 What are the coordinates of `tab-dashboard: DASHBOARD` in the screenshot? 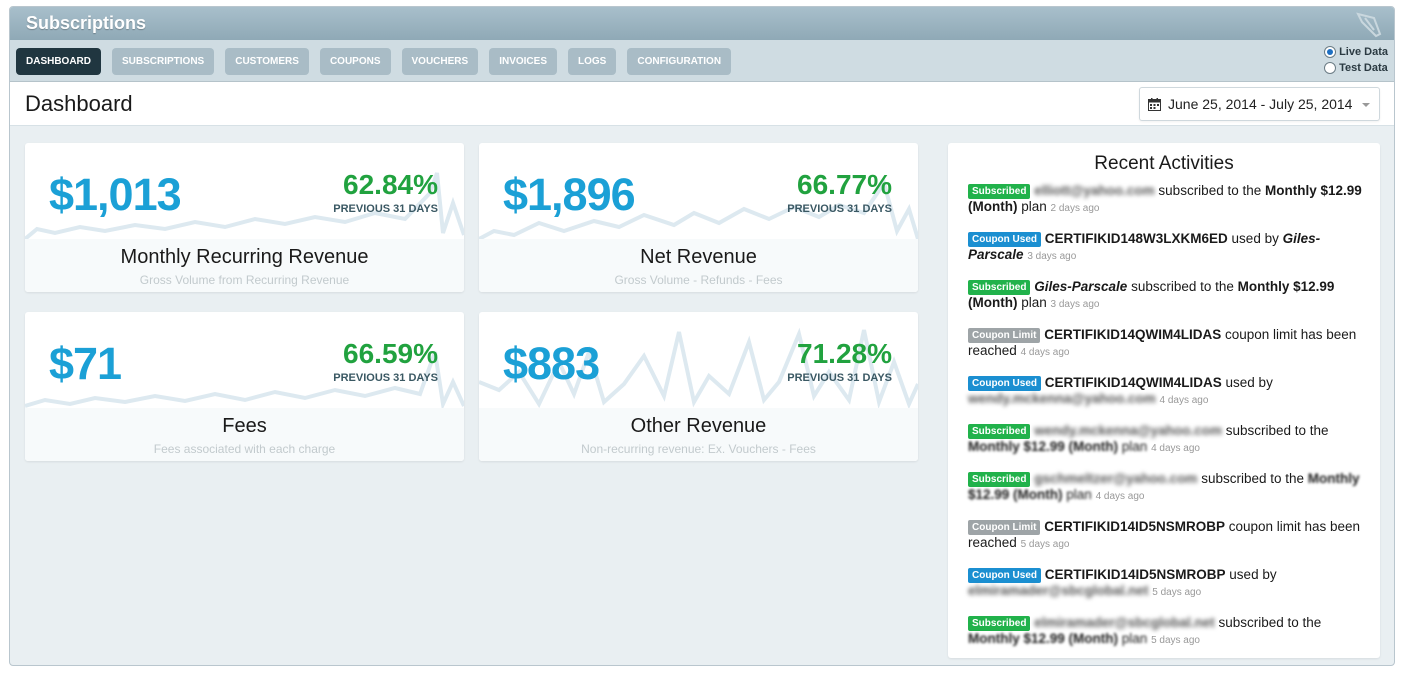 It's located at (58, 61).